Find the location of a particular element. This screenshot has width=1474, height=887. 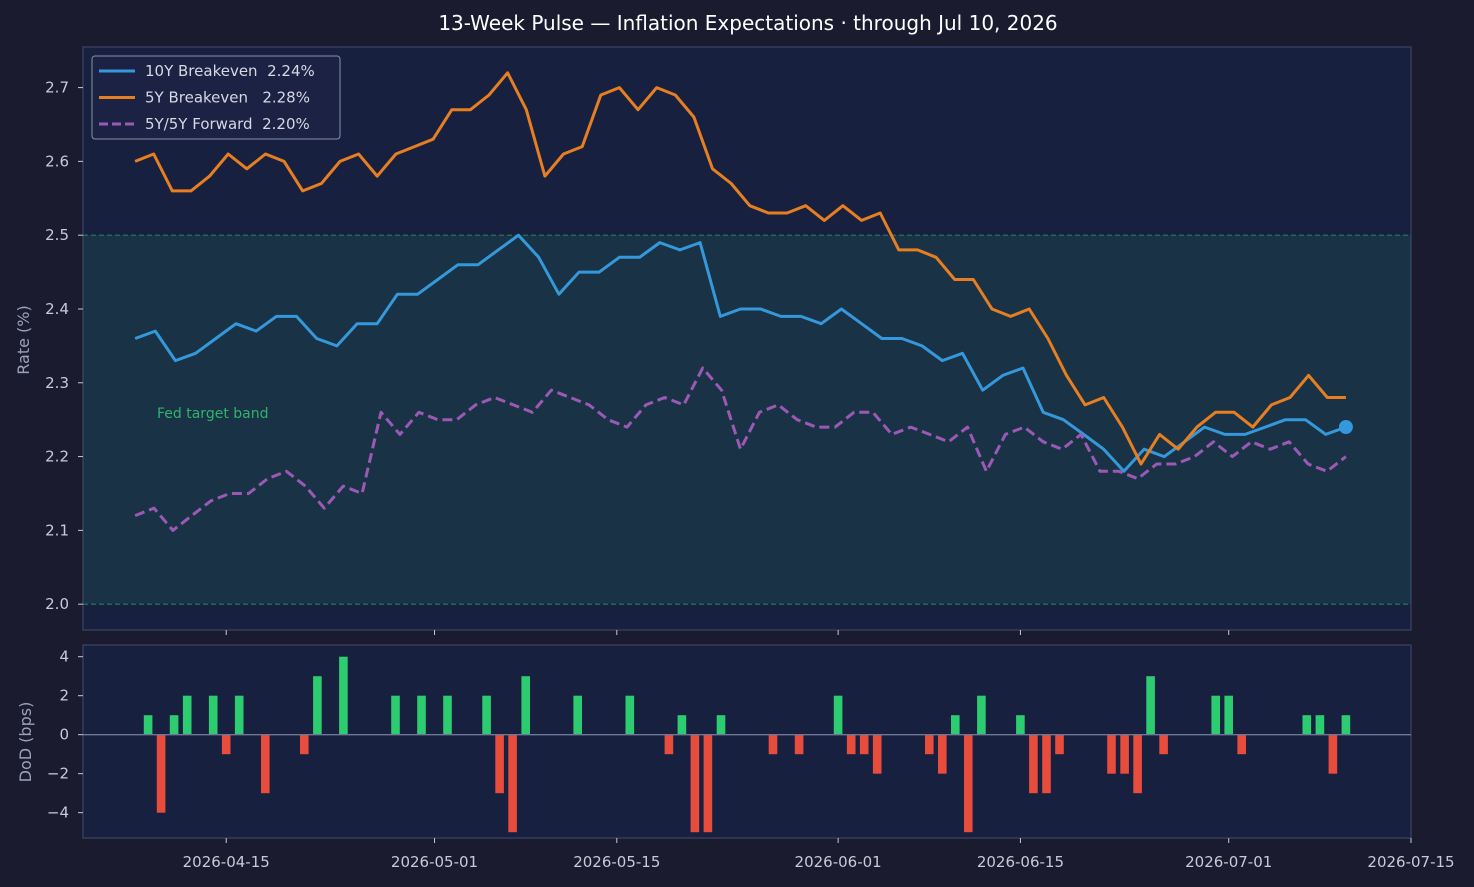

y-tick-label: 0 is located at coordinates (64, 735).